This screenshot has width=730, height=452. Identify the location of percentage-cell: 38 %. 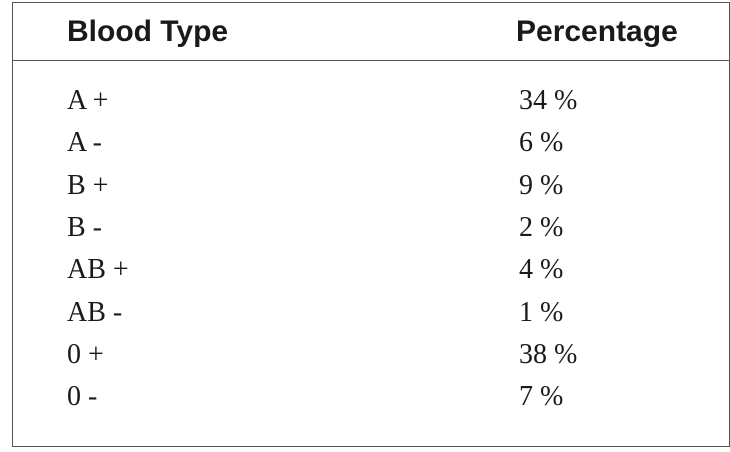
(548, 354).